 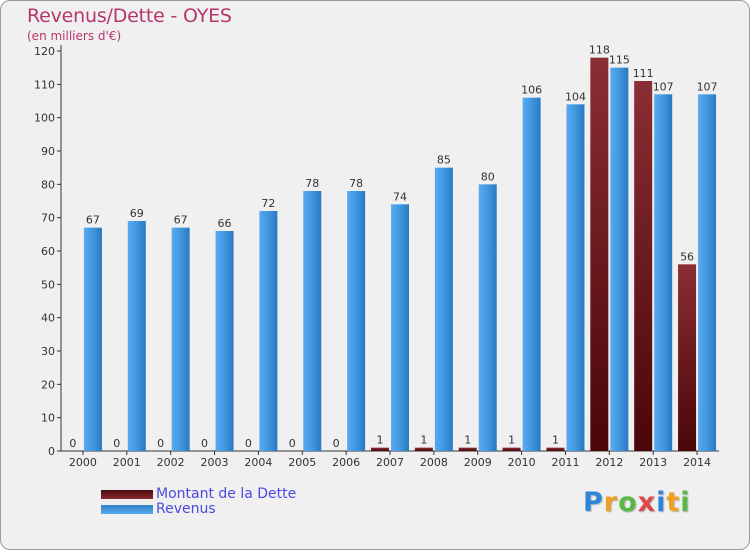 I want to click on logo-letter: r, so click(x=611, y=502).